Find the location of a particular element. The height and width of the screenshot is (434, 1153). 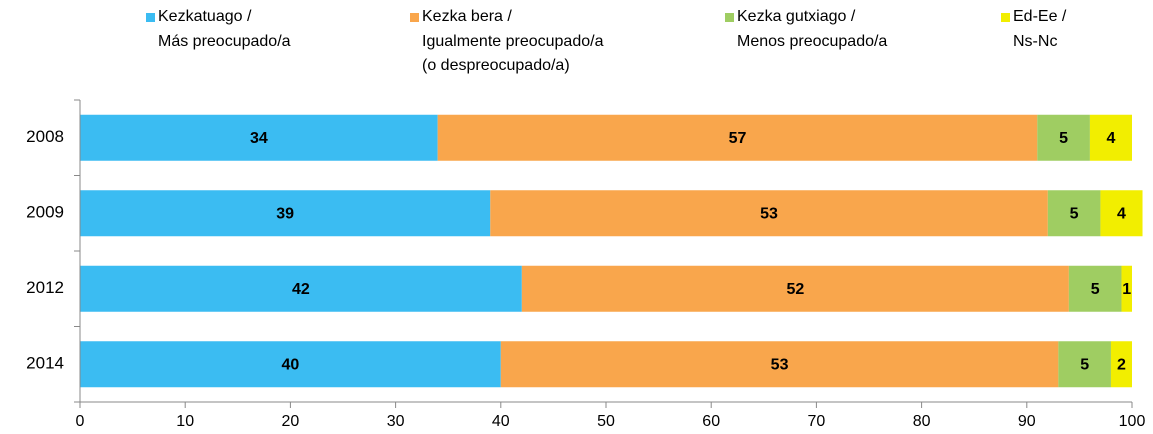

x-tick-label: 0 is located at coordinates (80, 421).